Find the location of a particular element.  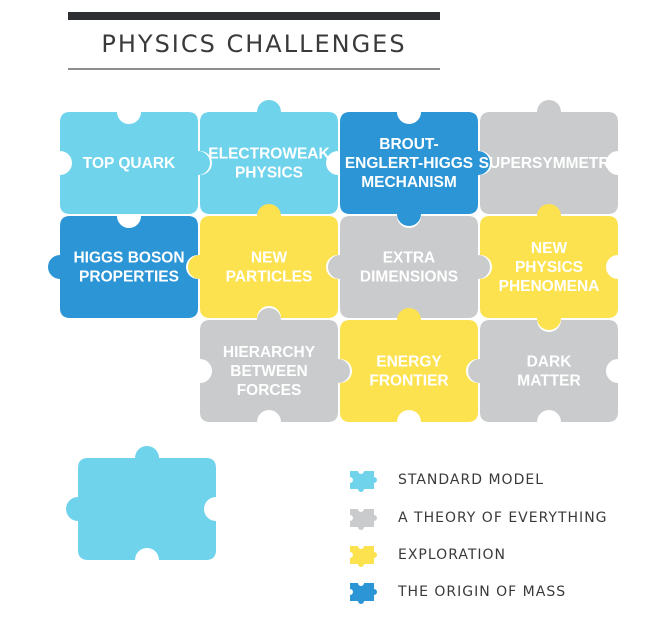

legend-item-exploration: EXPLORATION is located at coordinates (425, 555).